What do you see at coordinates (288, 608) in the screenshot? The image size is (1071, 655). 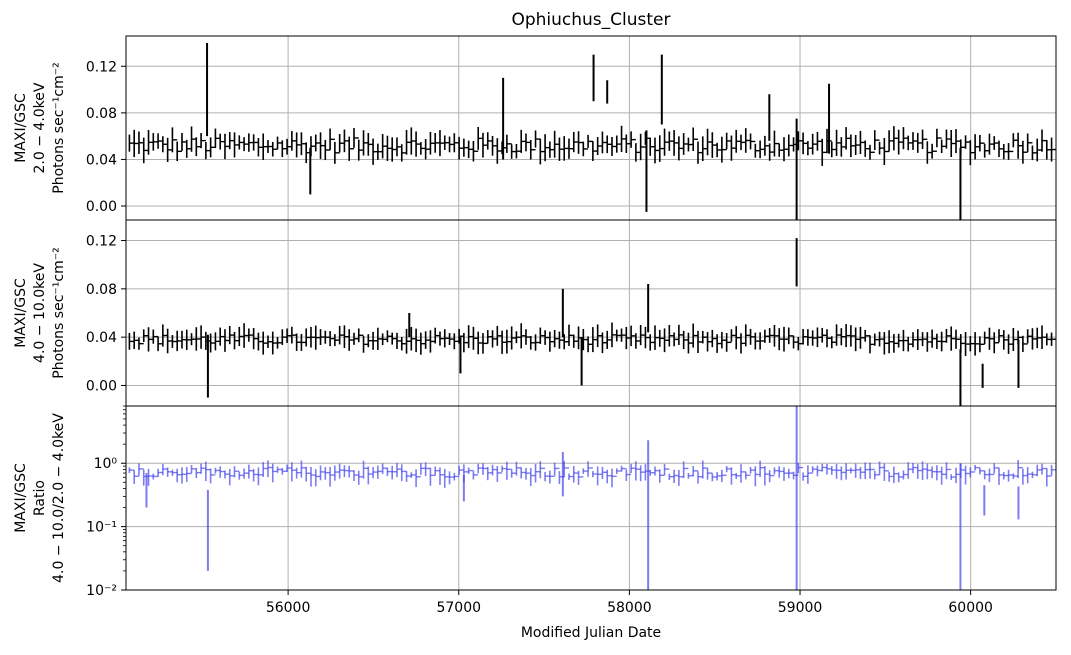 I see `x-tick-label: 56000` at bounding box center [288, 608].